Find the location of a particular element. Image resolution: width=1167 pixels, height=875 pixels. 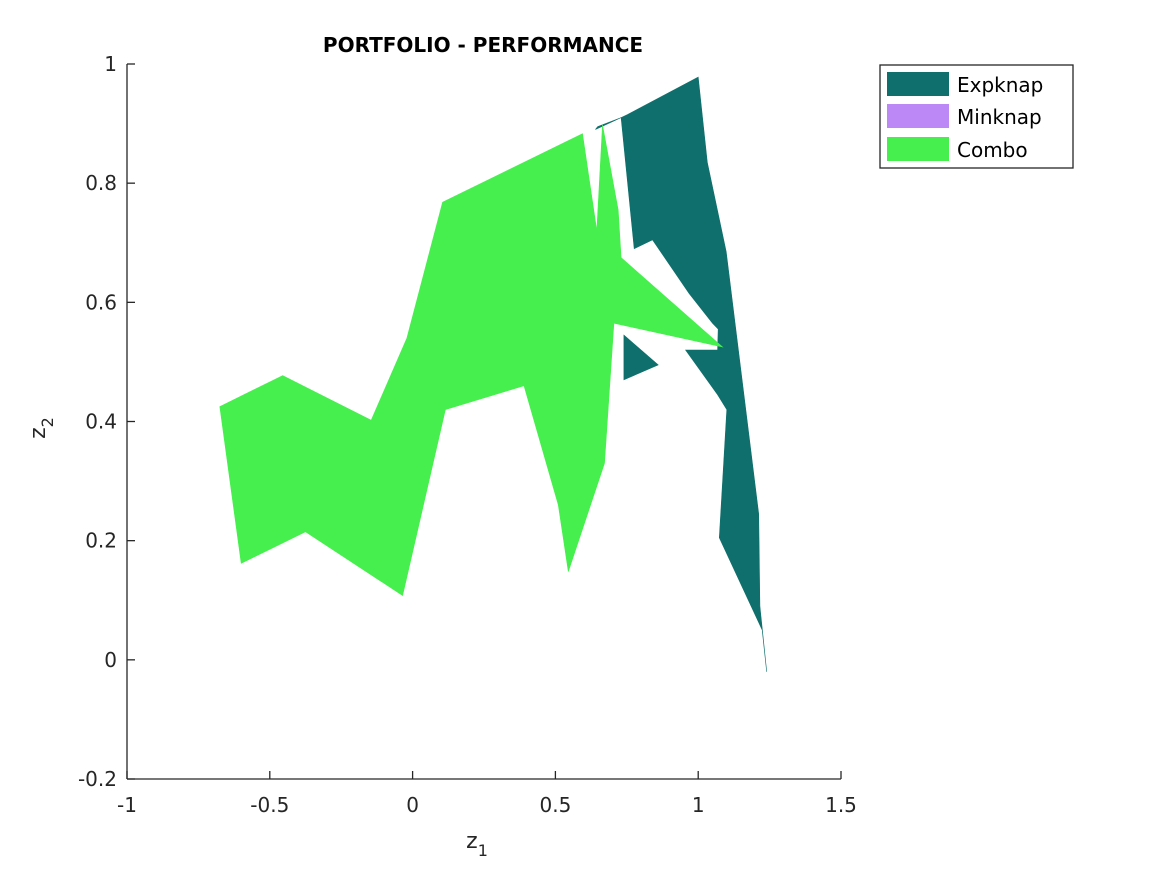

y-axis-label: z2 is located at coordinates (41, 428).